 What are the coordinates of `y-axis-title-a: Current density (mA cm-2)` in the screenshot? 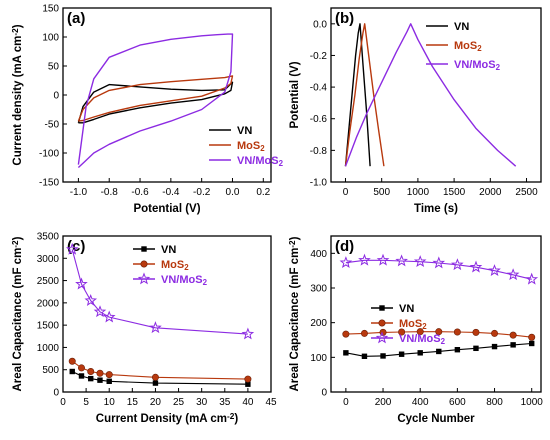 It's located at (17, 94).